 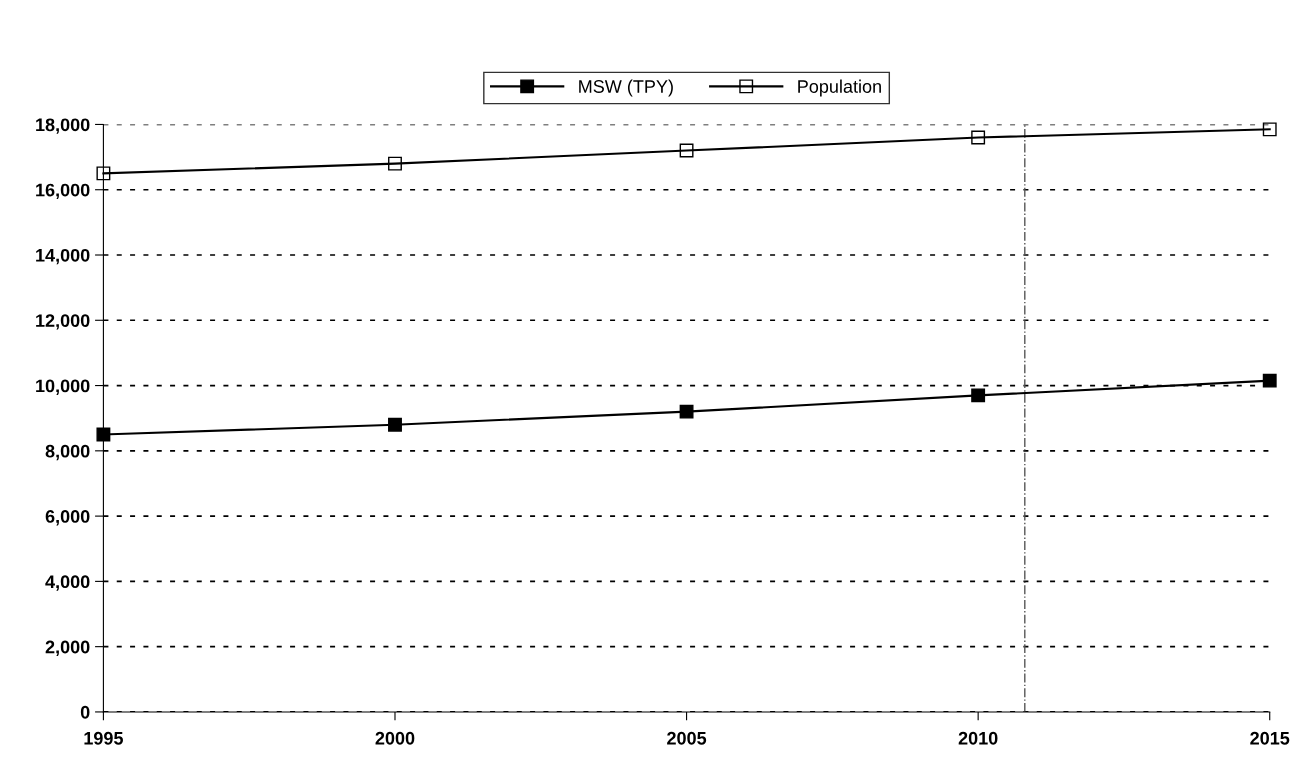 I want to click on y-tick-label: 8,000, so click(x=67, y=452).